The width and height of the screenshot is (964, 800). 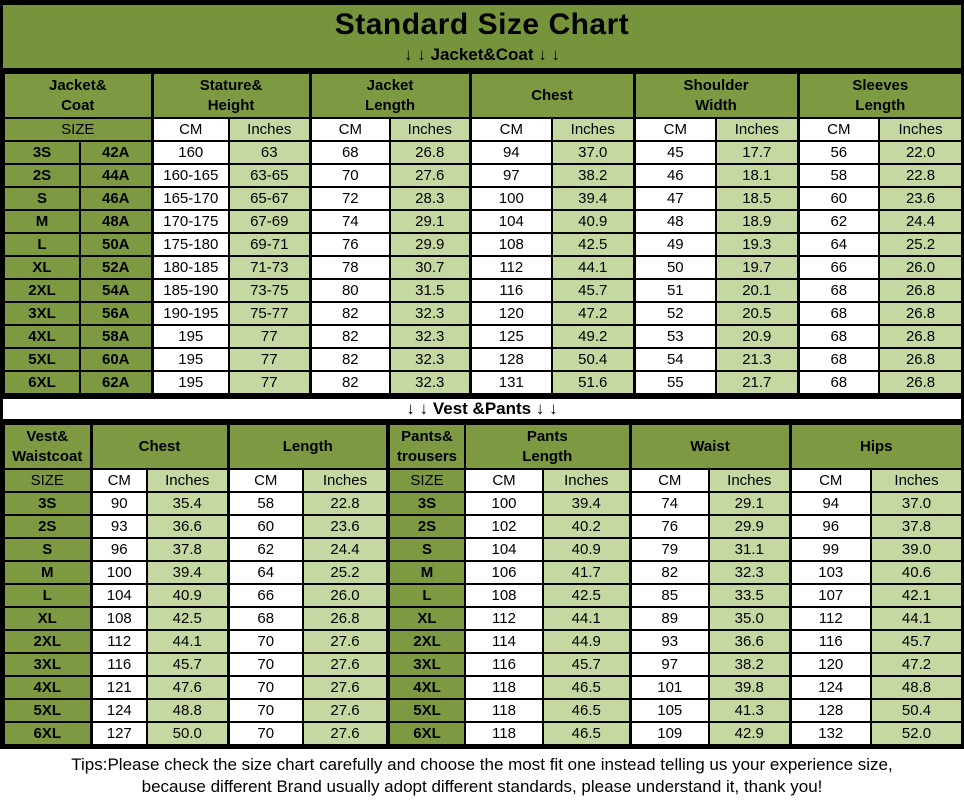 What do you see at coordinates (830, 549) in the screenshot?
I see `table-cell: 99` at bounding box center [830, 549].